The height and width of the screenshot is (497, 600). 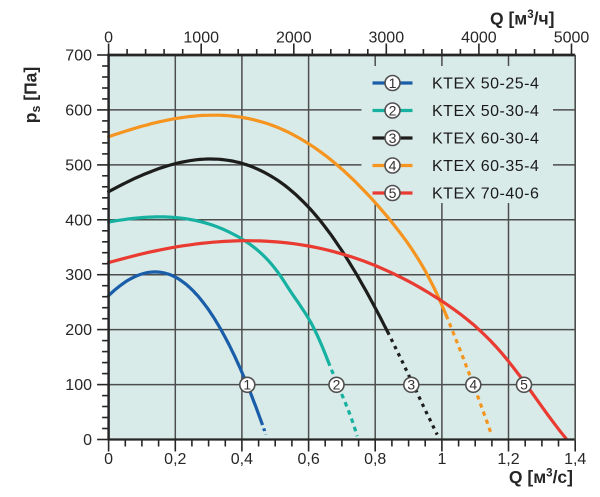 What do you see at coordinates (485, 111) in the screenshot?
I see `svg-text: KTEX 50-30-4` at bounding box center [485, 111].